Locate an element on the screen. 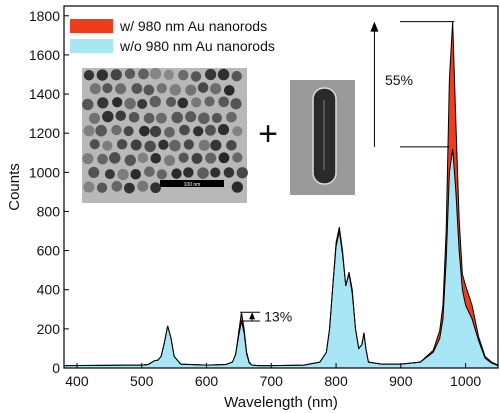 The image size is (500, 413). legend-swatch-with-nanorods is located at coordinates (91, 26).